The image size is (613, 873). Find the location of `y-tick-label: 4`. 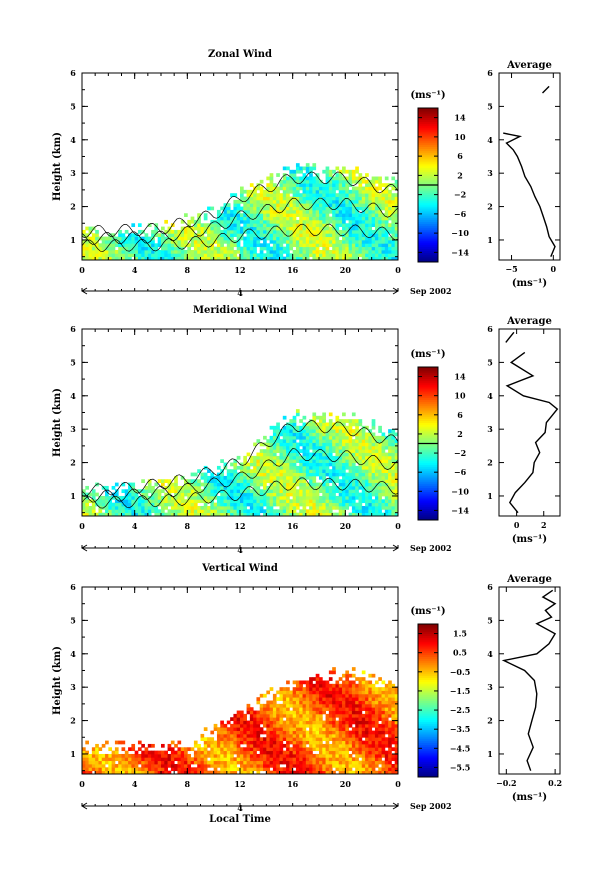

y-tick-label: 4 is located at coordinates (73, 396).